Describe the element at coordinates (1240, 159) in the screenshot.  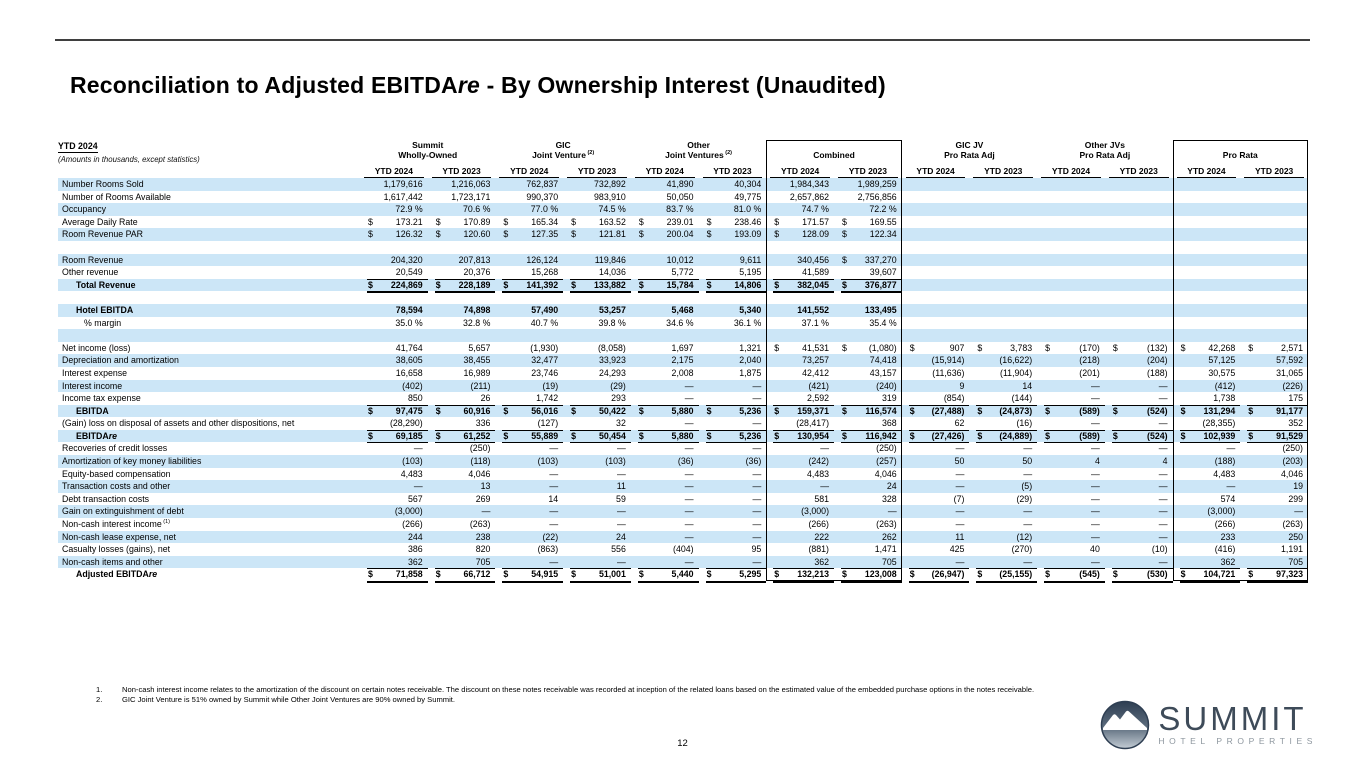
I see `column-group-pro-rata: Pro Rata YTD 2024 YTD 2023` at that location.